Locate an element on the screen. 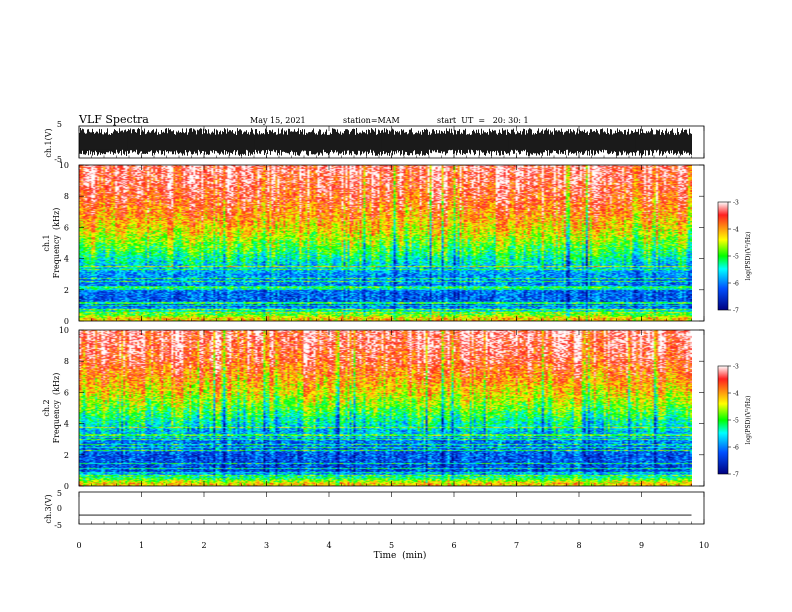 This screenshot has width=792, height=612. date-label: May 15, 2021 is located at coordinates (278, 120).